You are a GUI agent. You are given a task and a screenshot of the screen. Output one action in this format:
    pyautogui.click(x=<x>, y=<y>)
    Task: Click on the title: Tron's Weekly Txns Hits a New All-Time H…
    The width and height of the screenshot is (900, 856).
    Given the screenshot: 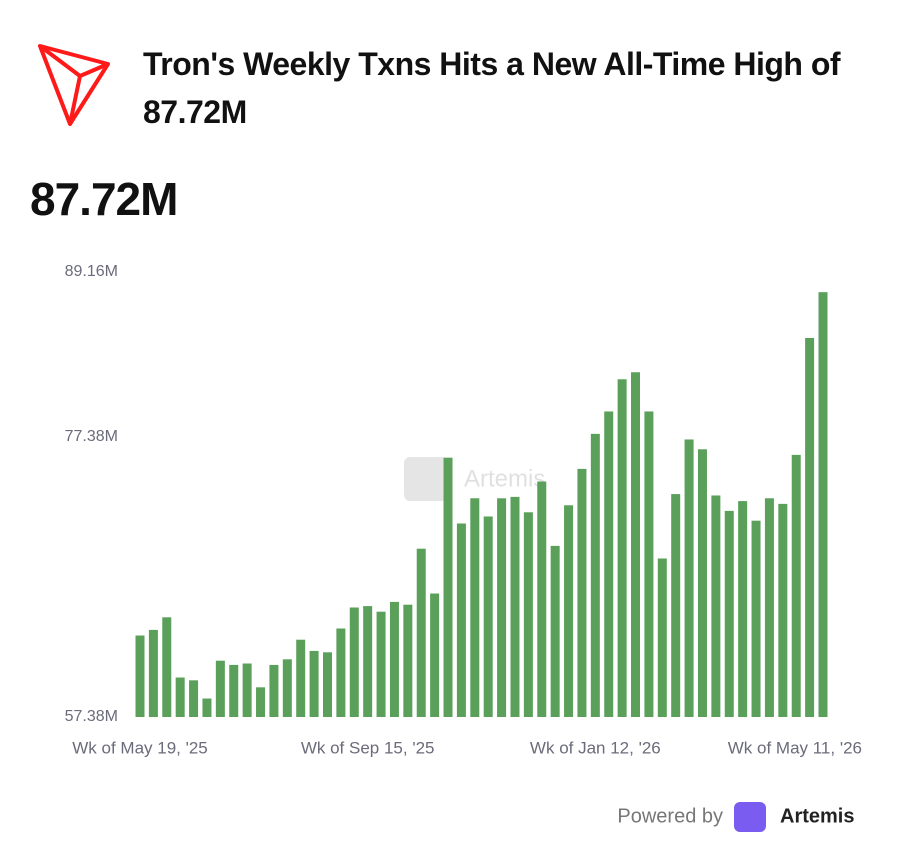 What is the action you would take?
    pyautogui.click(x=492, y=88)
    